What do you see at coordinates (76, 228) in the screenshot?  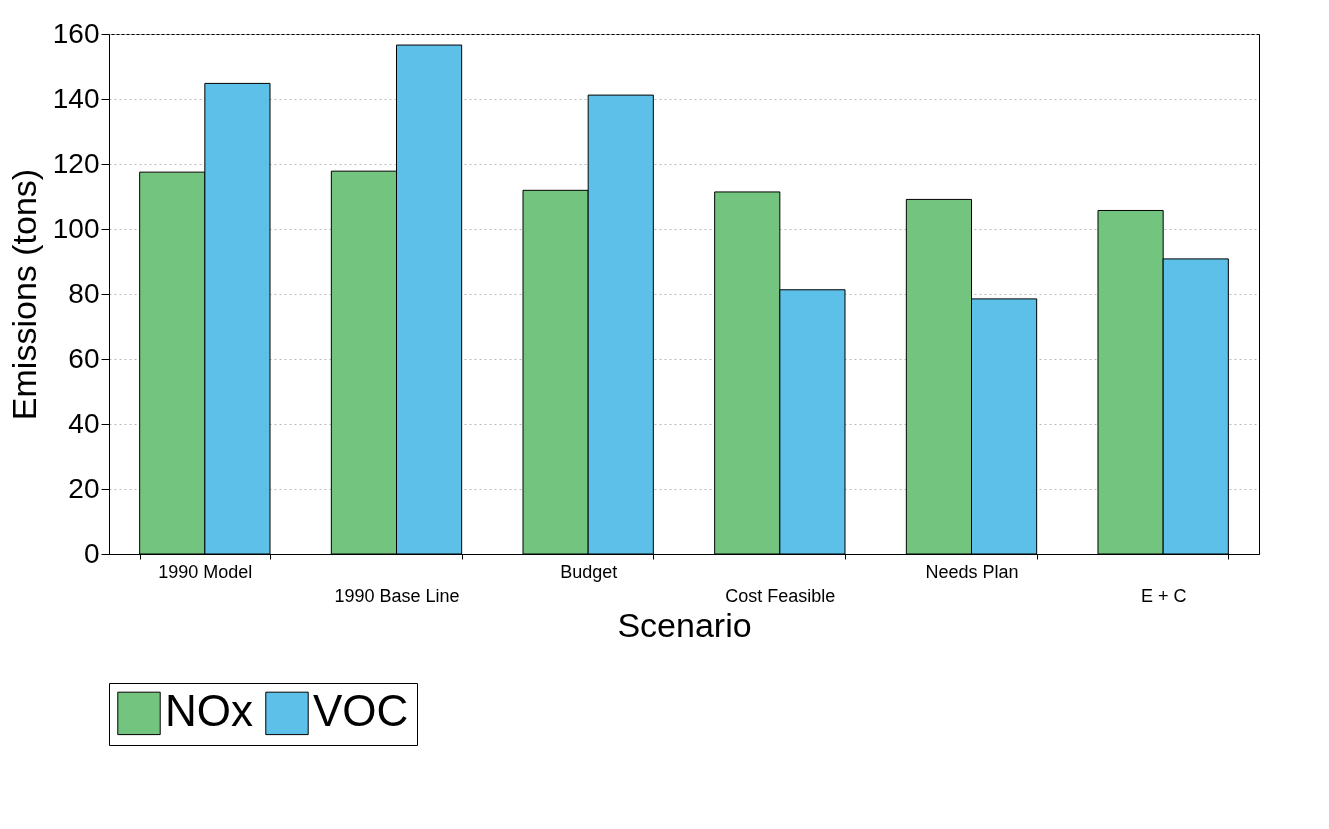 I see `y-tick-label: 100` at bounding box center [76, 228].